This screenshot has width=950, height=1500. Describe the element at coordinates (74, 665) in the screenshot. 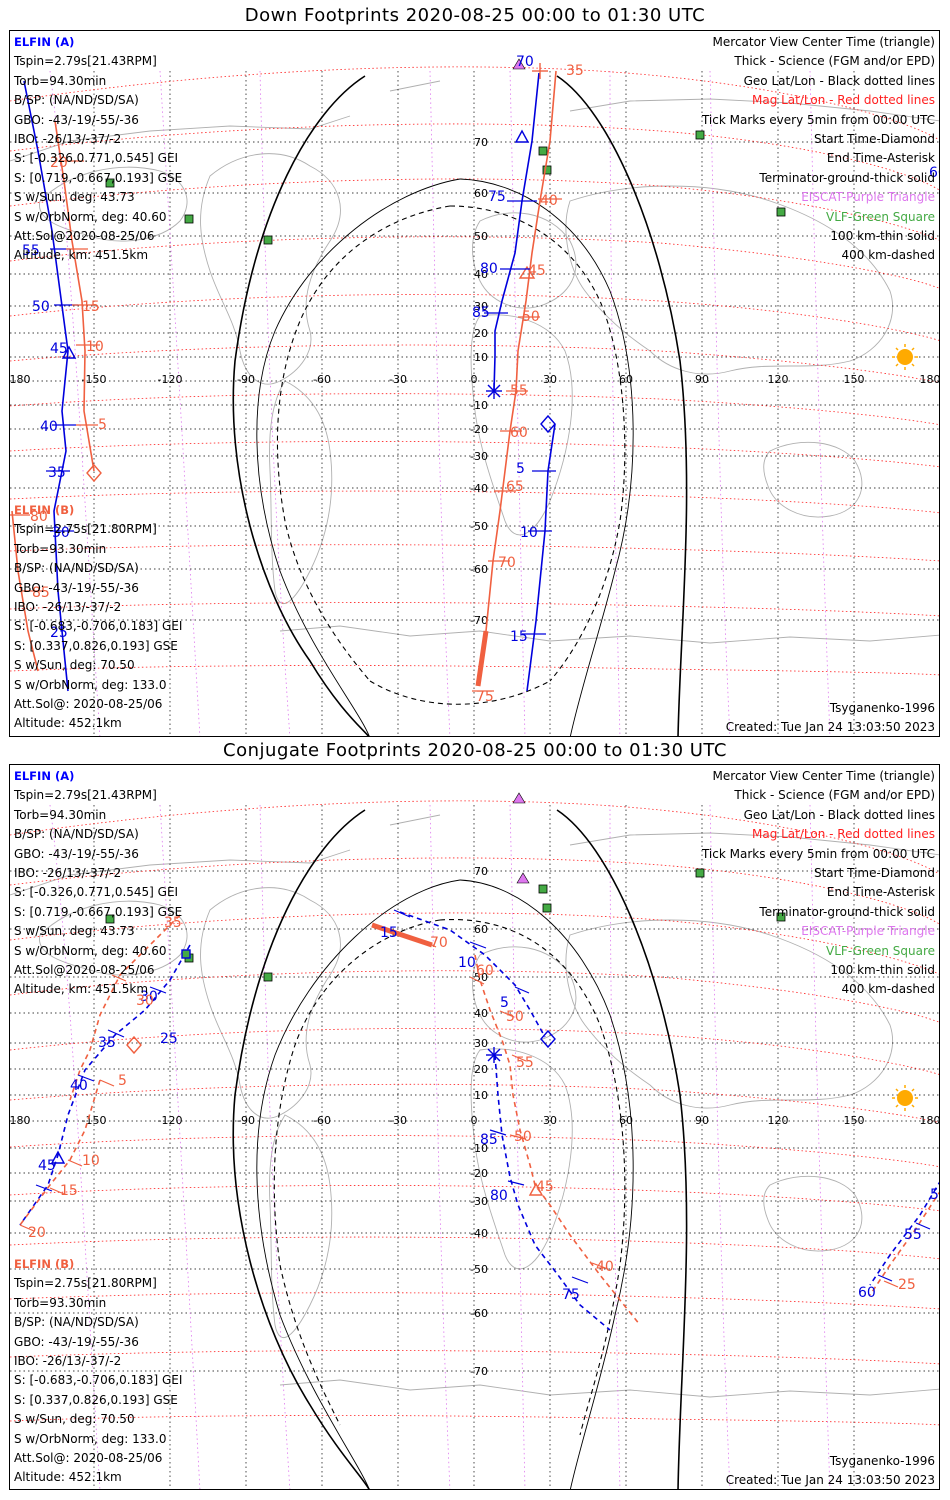

I see `info-line: S w/Sun, deg: 70.50` at that location.